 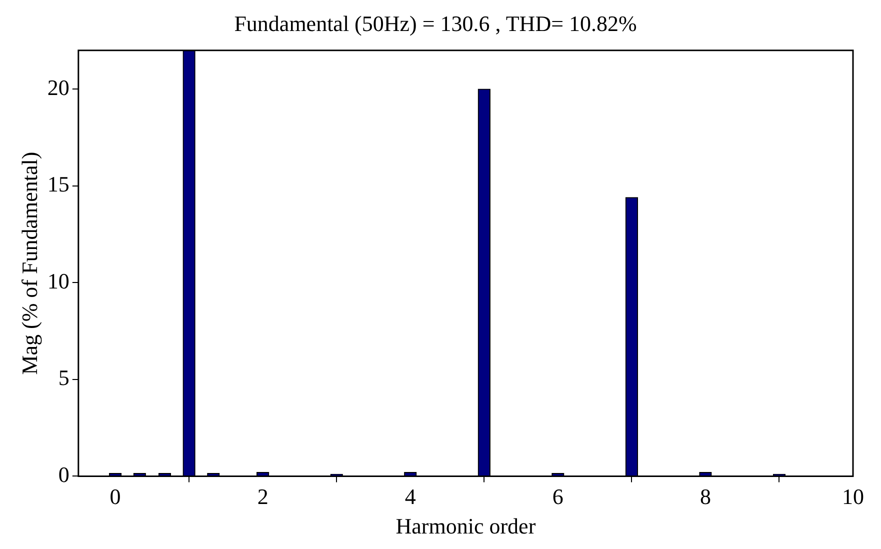 I want to click on y-tick-label: 20, so click(x=58, y=87).